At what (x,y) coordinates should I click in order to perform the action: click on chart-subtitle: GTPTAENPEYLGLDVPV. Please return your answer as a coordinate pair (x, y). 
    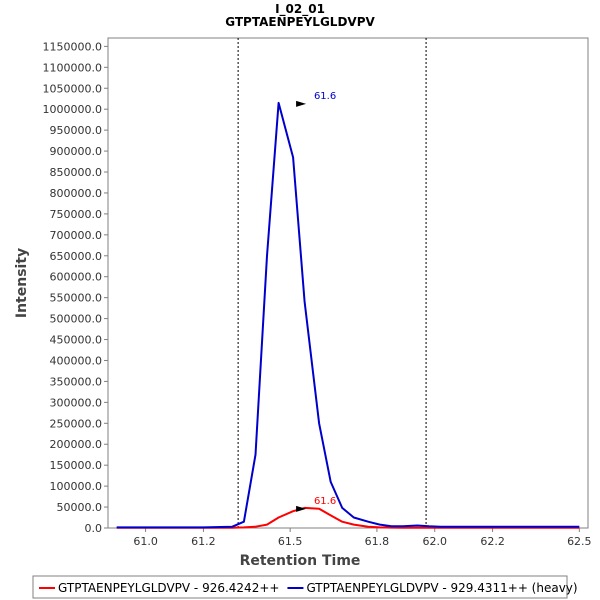
    Looking at the image, I should click on (300, 22).